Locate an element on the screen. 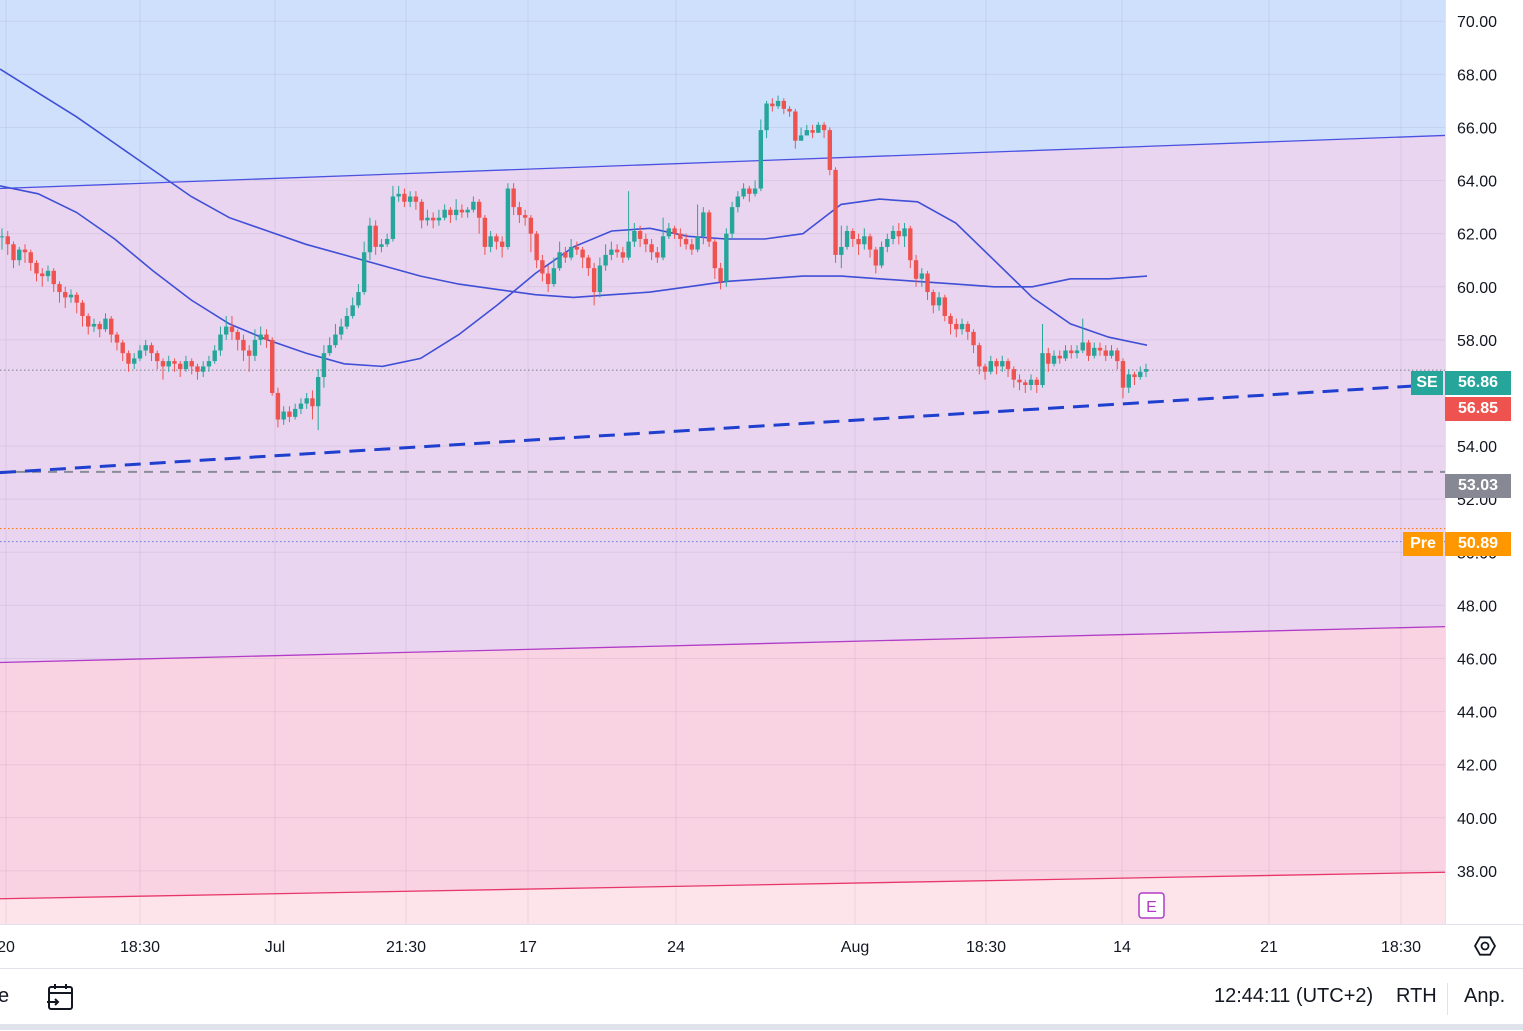 The image size is (1523, 1031). event-marker-box is located at coordinates (1151, 905).